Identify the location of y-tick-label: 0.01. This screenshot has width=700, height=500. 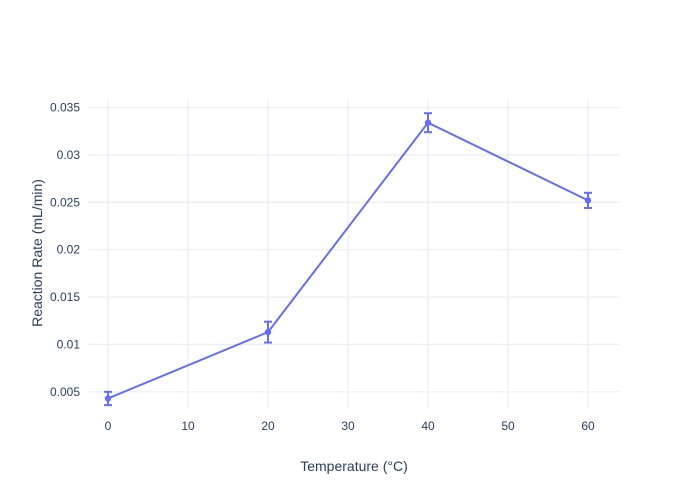
(69, 344).